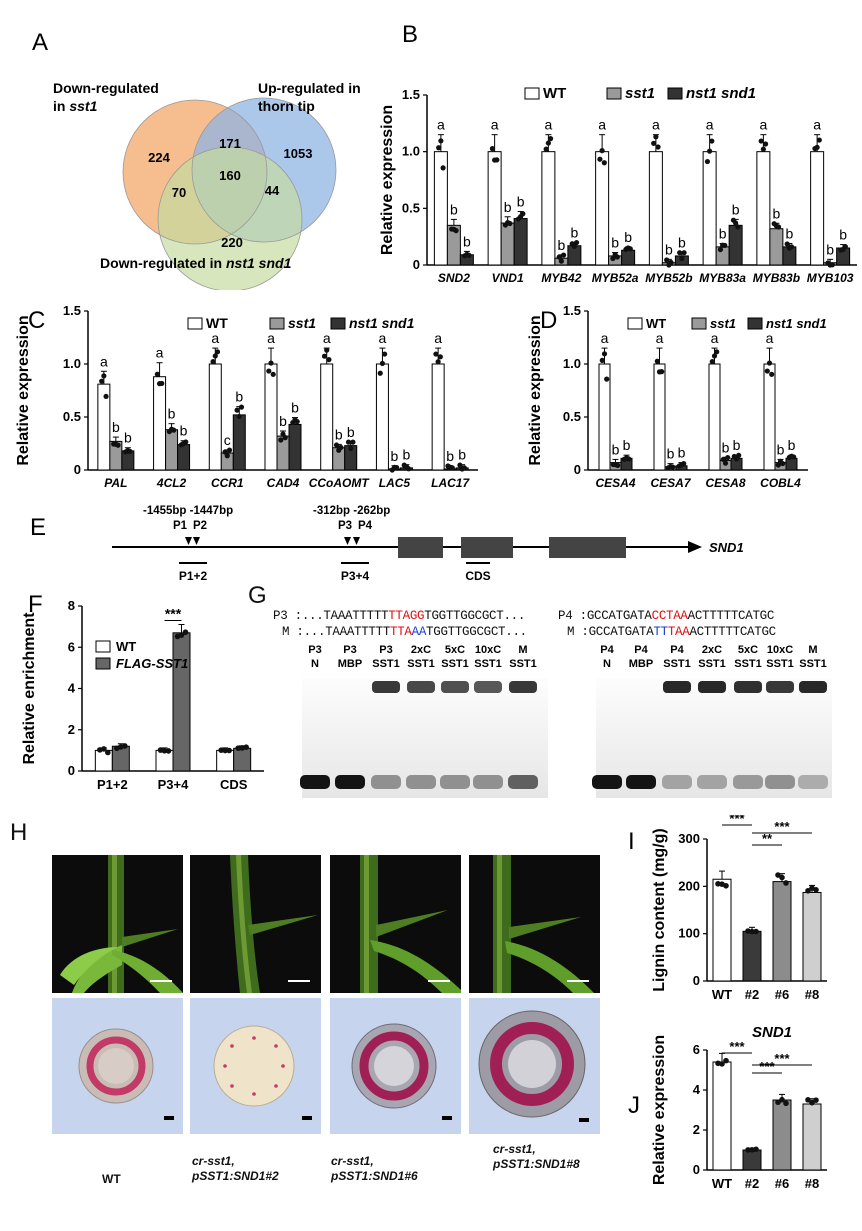 This screenshot has height=1231, width=862. Describe the element at coordinates (508, 278) in the screenshot. I see `x-tick-label: VND1` at that location.